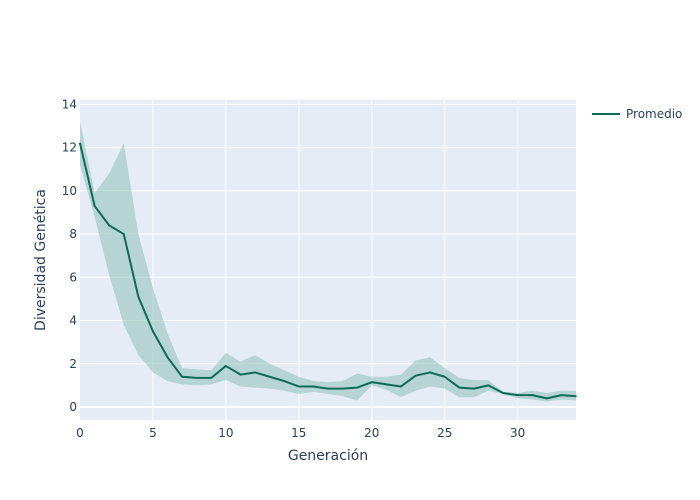 This screenshot has height=500, width=700. I want to click on y-tick-label: 4, so click(73, 321).